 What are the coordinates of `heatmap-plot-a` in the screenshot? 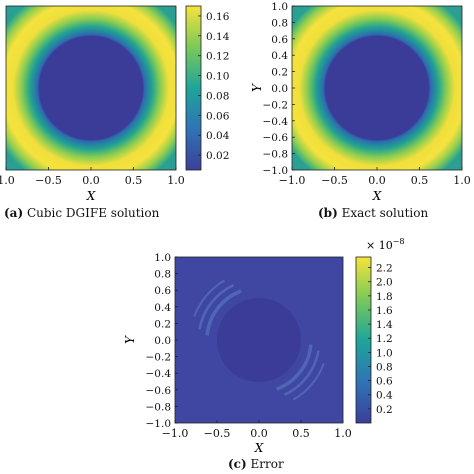 It's located at (91, 88).